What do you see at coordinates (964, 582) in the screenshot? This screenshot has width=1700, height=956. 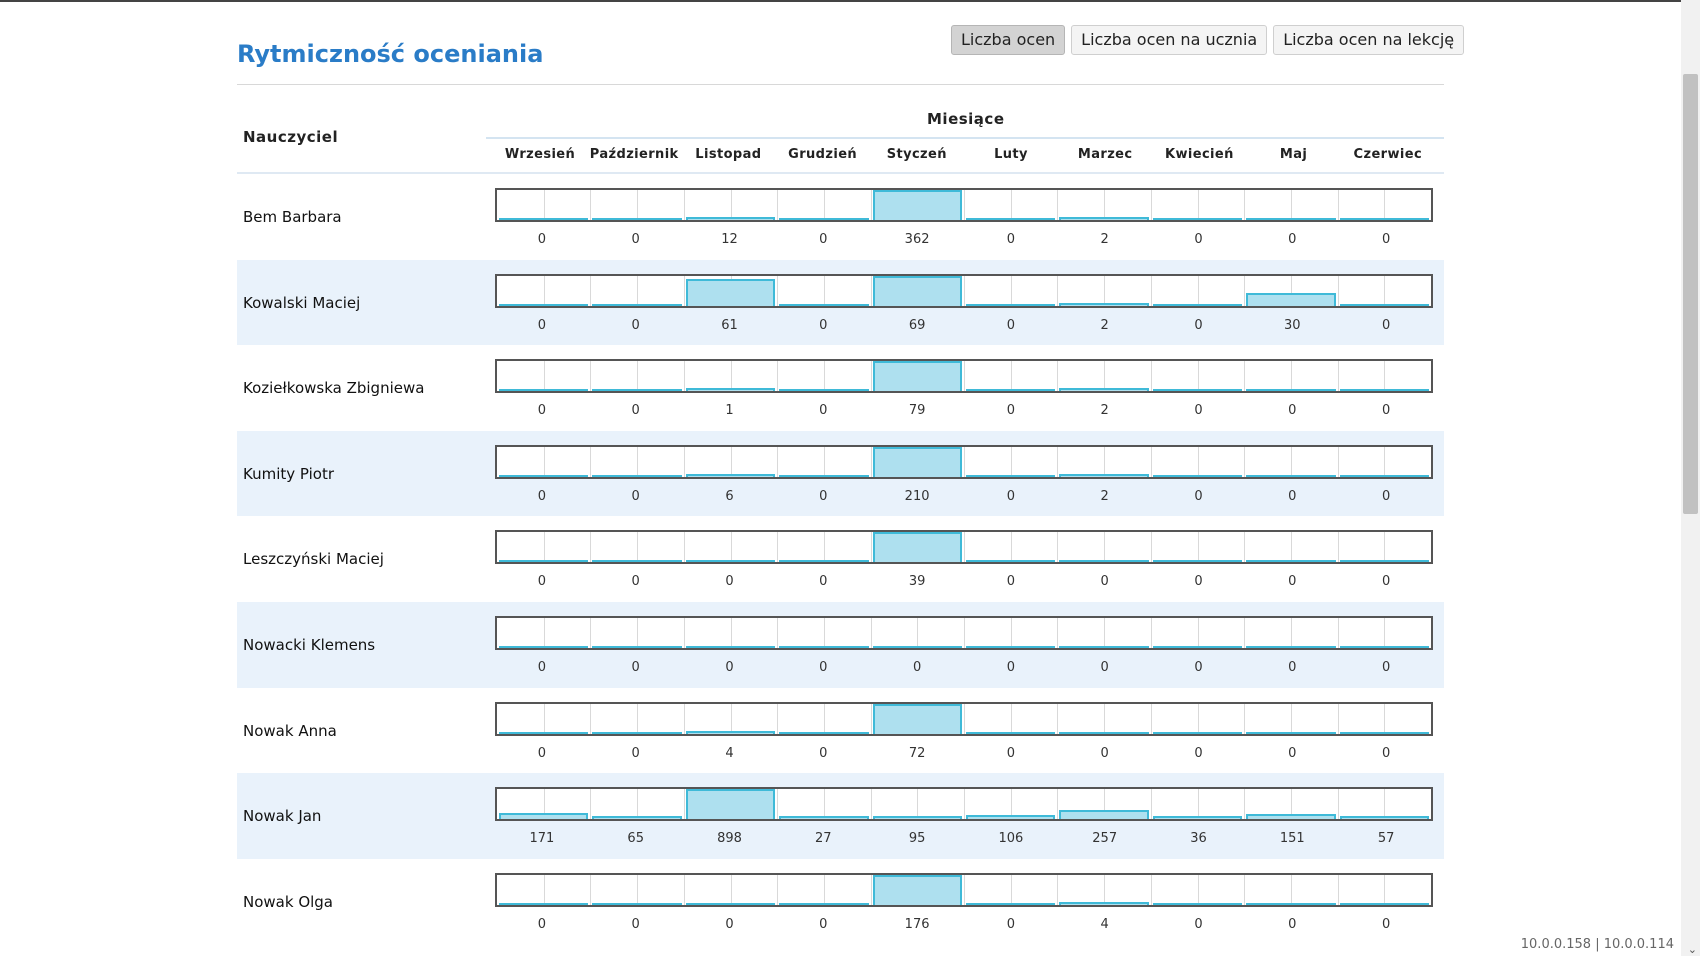 I see `grade-counts: 0 0 0 0 39 0 0 0 0 0` at bounding box center [964, 582].